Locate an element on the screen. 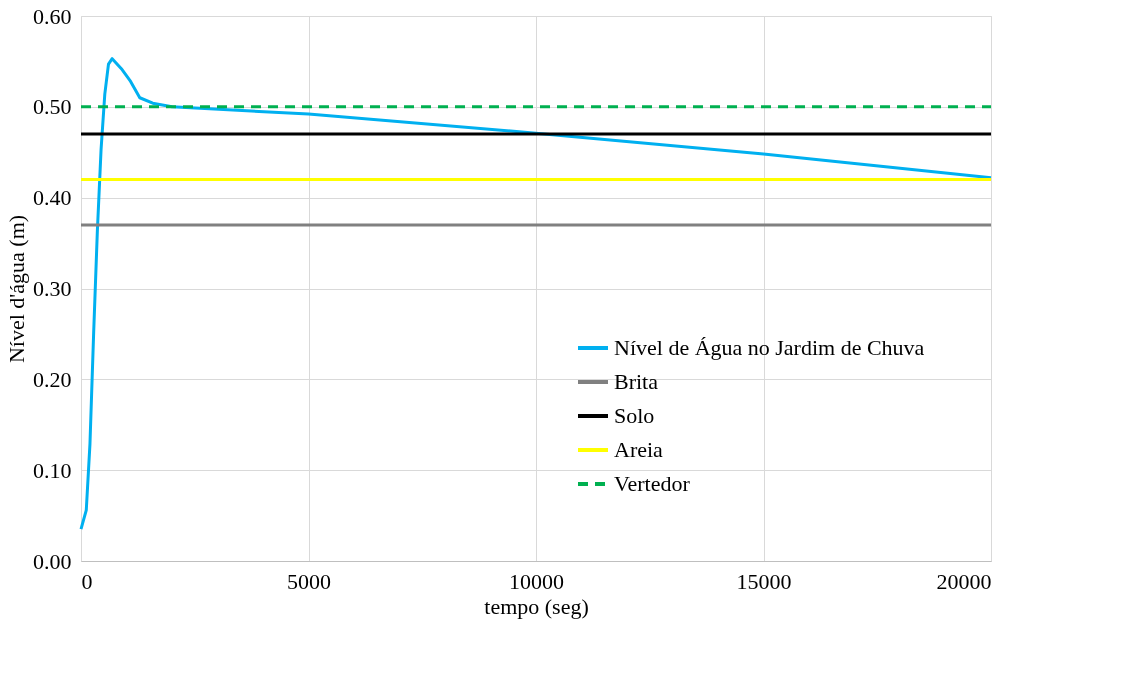 The width and height of the screenshot is (1129, 677). legend-label: Areia is located at coordinates (639, 449).